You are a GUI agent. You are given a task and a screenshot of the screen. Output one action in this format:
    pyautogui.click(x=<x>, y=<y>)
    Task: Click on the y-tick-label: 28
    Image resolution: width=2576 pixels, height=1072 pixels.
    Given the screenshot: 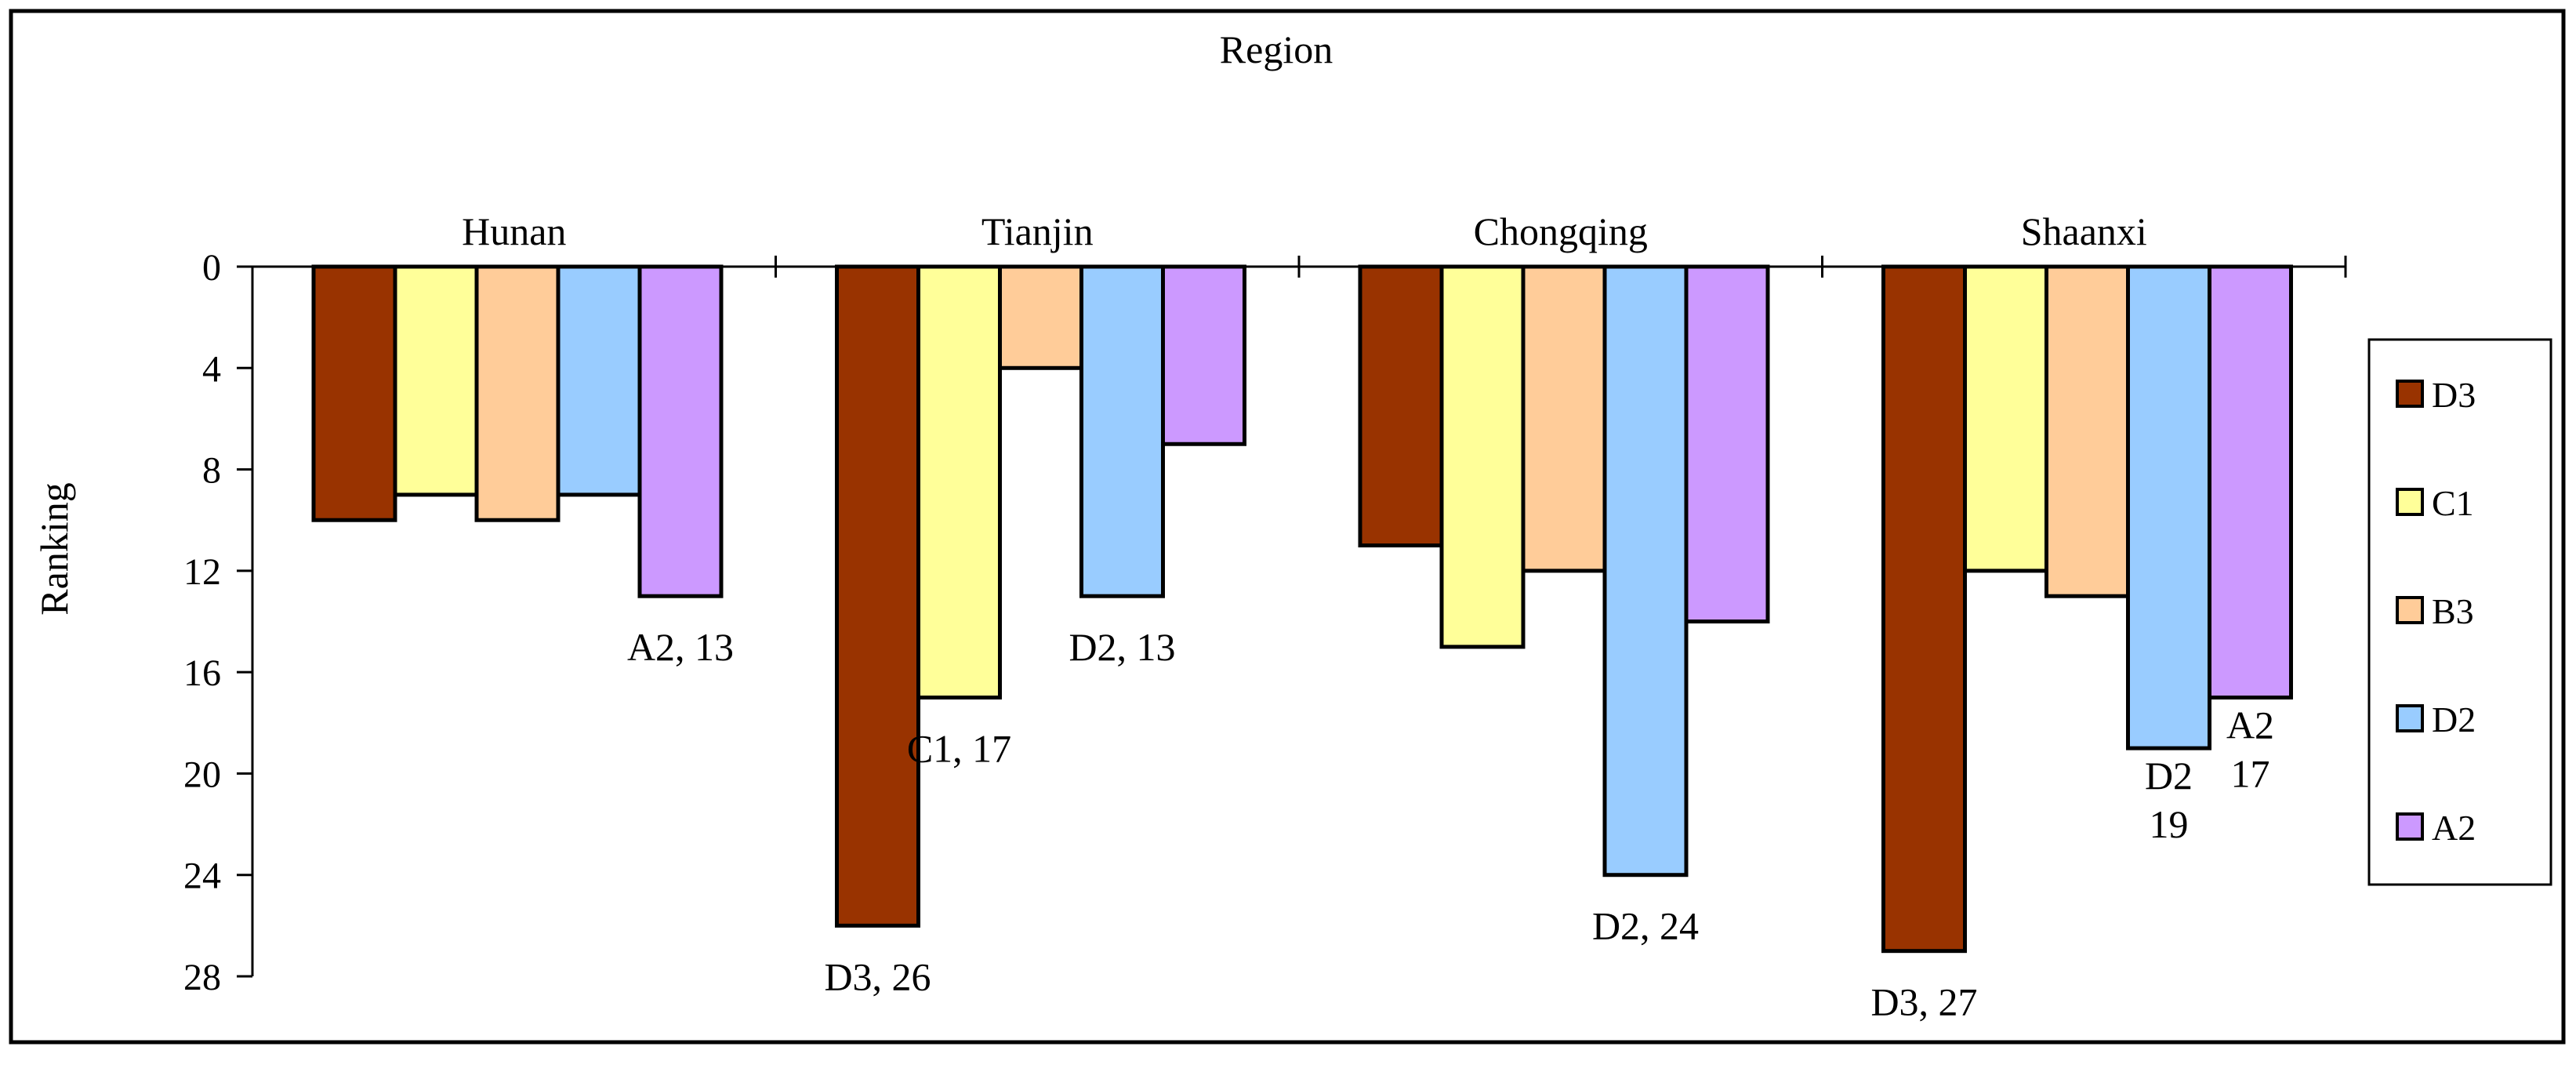 What is the action you would take?
    pyautogui.click(x=202, y=978)
    